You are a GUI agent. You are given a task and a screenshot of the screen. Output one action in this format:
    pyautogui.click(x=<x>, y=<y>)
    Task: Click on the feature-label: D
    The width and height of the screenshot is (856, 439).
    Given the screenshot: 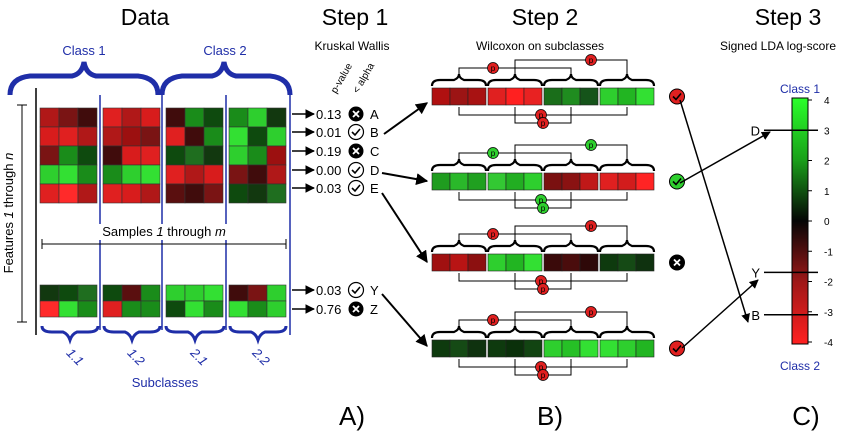 What is the action you would take?
    pyautogui.click(x=374, y=170)
    